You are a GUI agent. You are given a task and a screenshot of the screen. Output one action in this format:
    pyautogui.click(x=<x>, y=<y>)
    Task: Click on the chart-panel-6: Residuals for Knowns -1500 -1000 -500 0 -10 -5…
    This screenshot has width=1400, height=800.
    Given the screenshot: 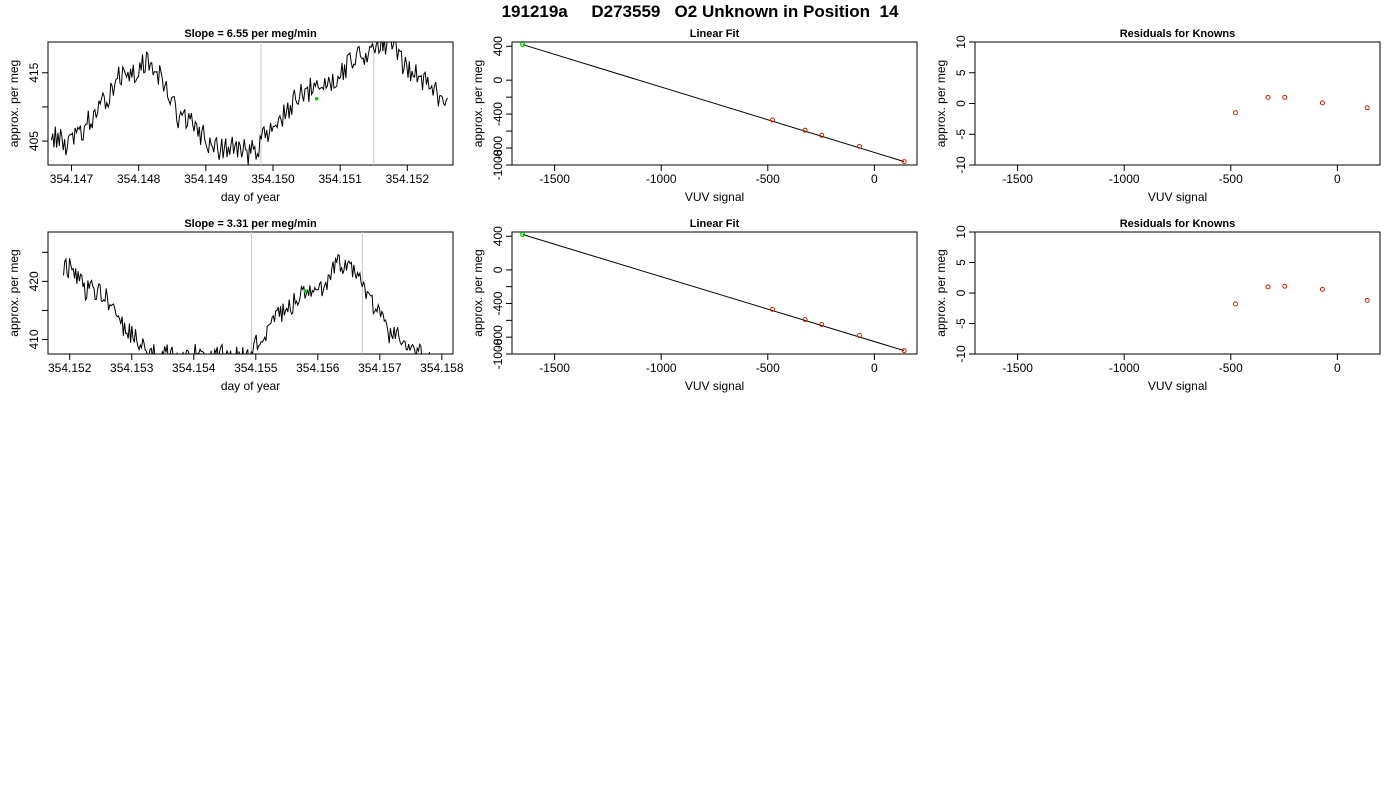 What is the action you would take?
    pyautogui.click(x=1157, y=305)
    